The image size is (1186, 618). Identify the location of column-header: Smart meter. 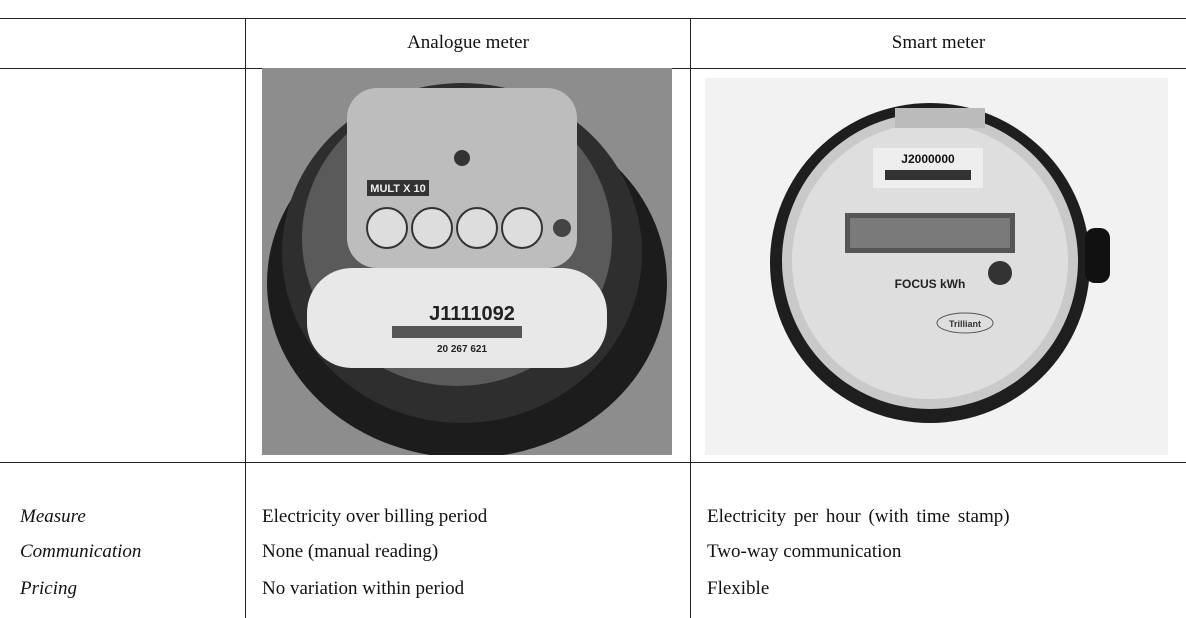
(938, 42).